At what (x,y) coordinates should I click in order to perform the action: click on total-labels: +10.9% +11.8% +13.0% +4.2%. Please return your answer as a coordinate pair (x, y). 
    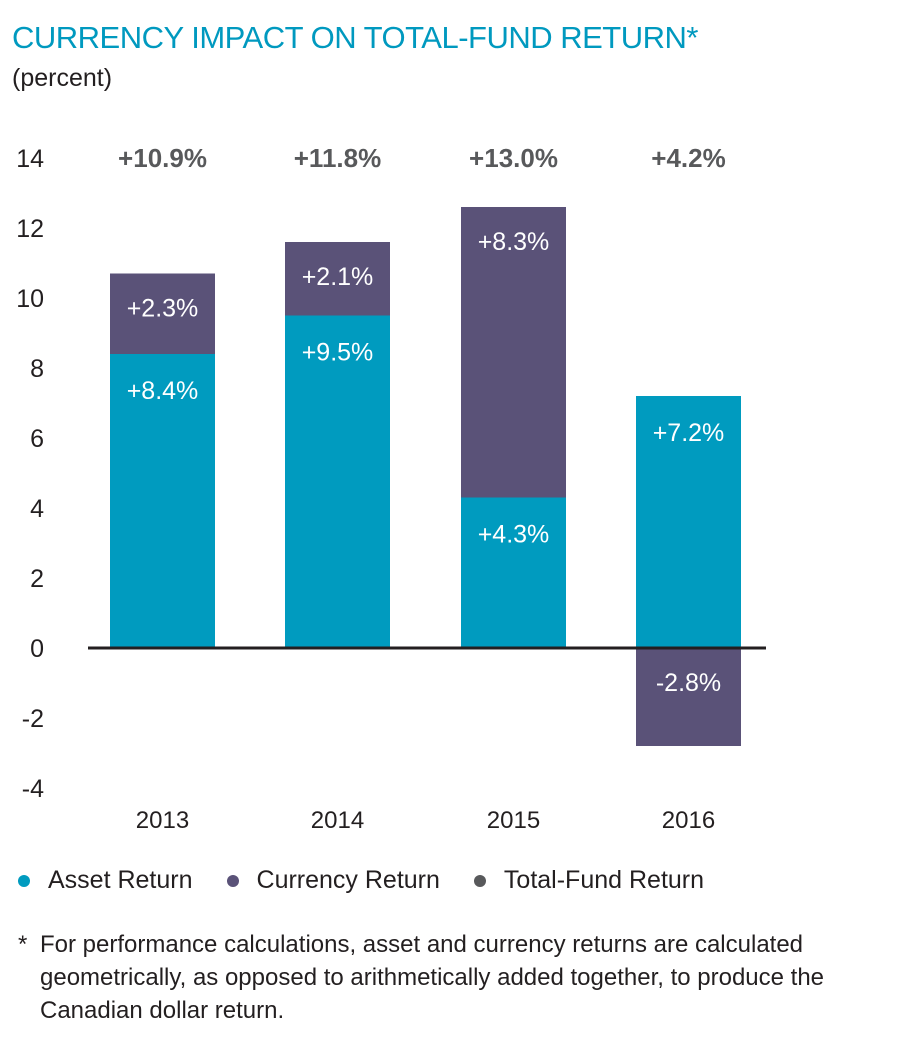
    Looking at the image, I should click on (422, 158).